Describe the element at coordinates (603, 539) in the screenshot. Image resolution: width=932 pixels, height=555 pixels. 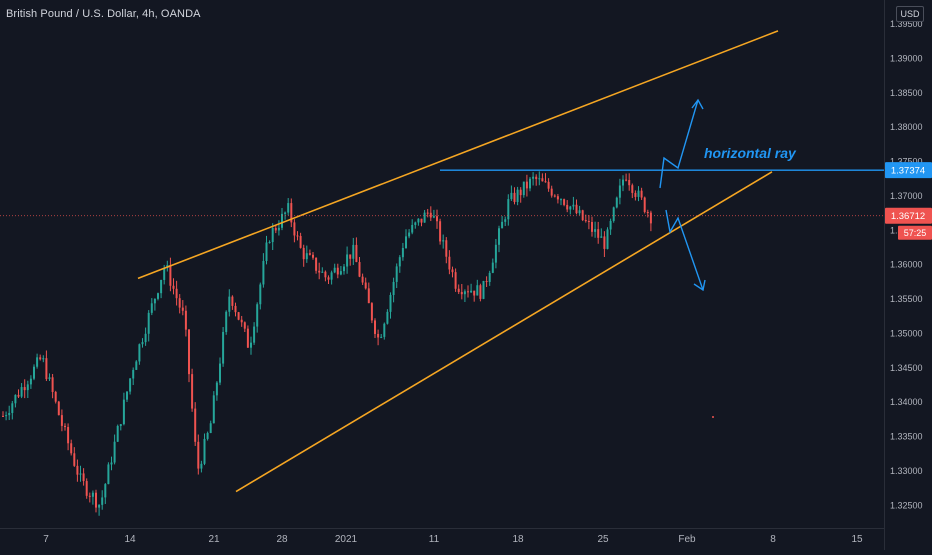
I see `time-tick: 25` at that location.